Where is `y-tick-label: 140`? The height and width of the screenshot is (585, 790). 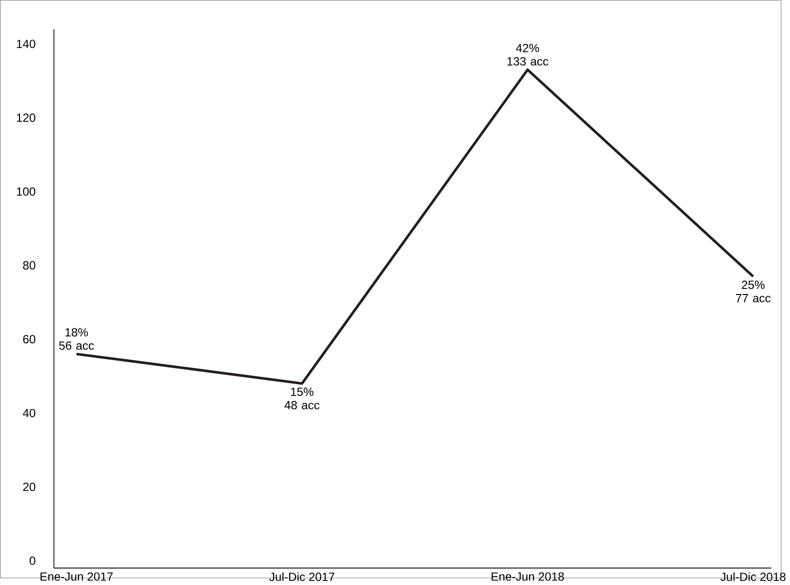 y-tick-label: 140 is located at coordinates (26, 44).